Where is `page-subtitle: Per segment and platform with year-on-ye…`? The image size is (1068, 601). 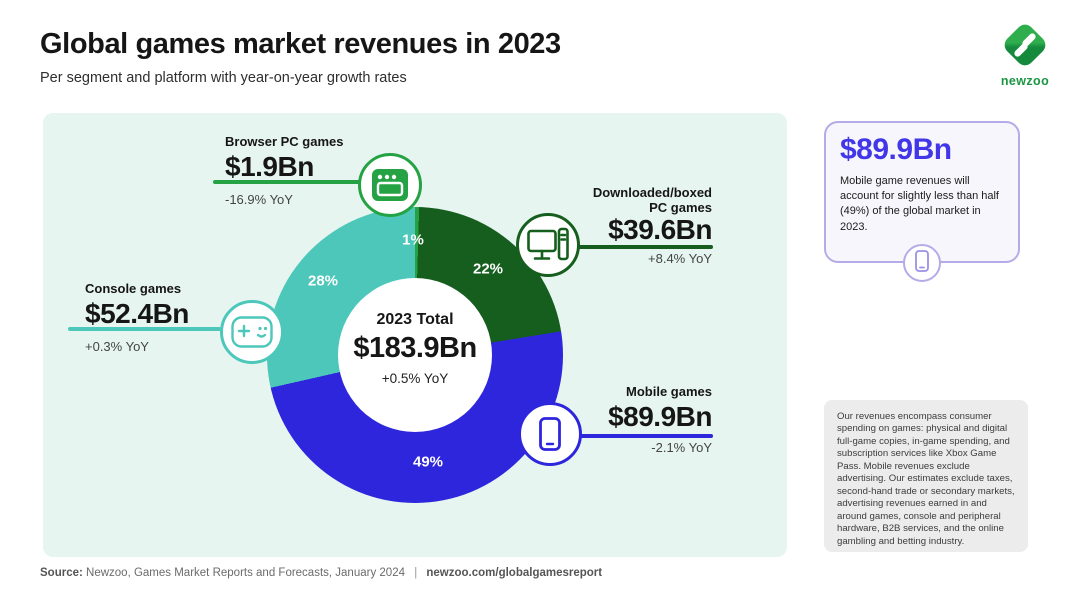 page-subtitle: Per segment and platform with year-on-ye… is located at coordinates (223, 78).